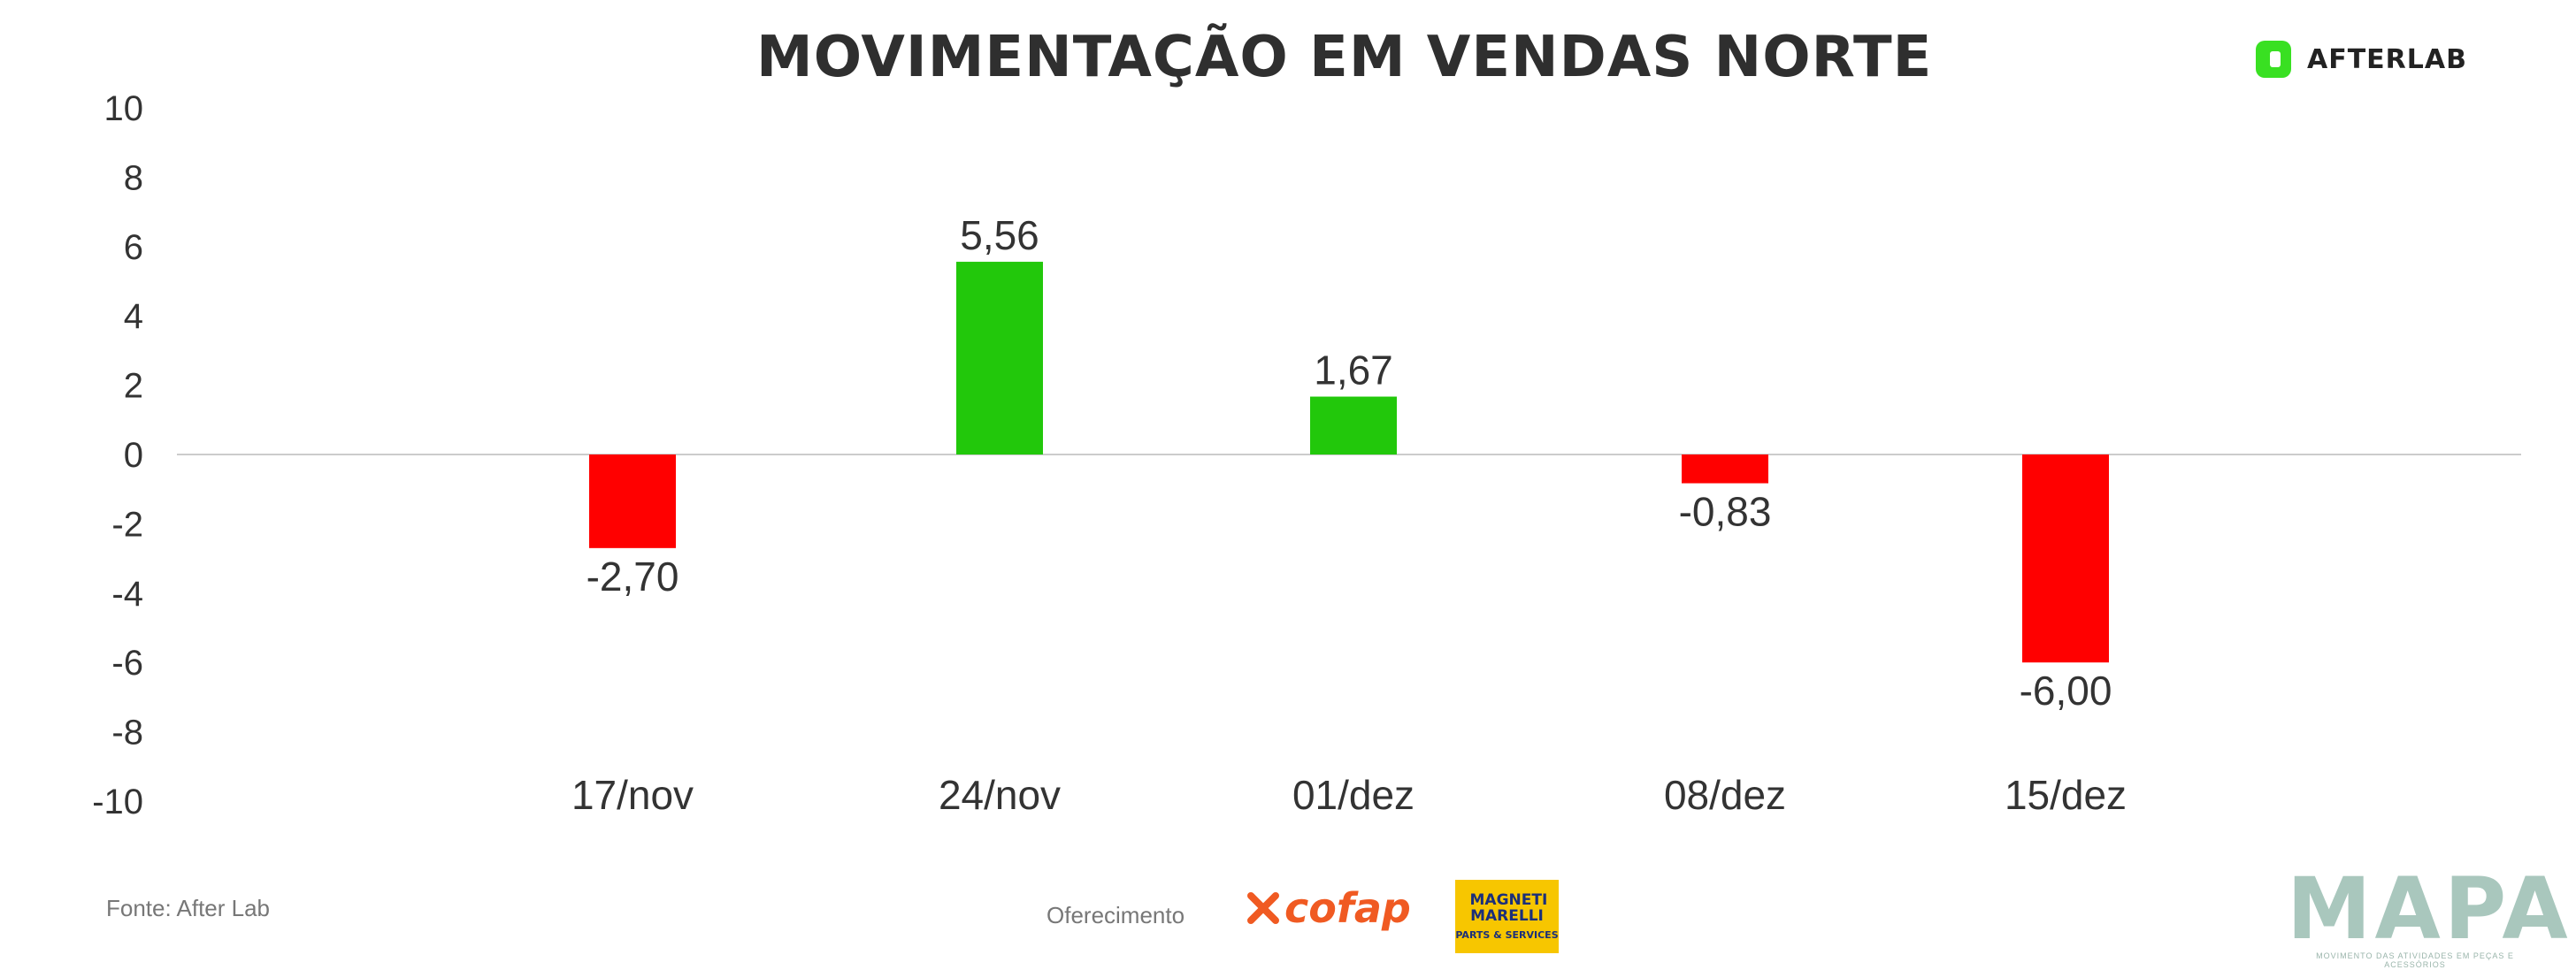 The image size is (2576, 970). What do you see at coordinates (1725, 795) in the screenshot?
I see `x-category-label: 08/dez` at bounding box center [1725, 795].